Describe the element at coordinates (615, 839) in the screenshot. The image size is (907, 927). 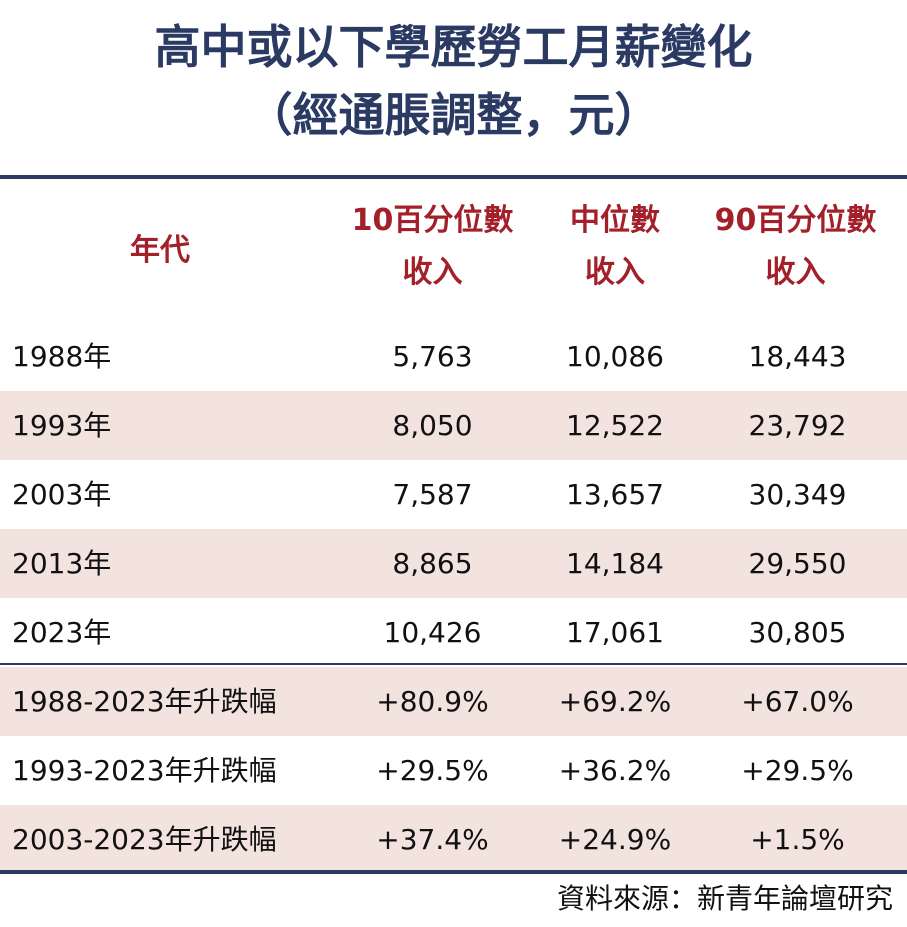
I see `cell-median: +24.9%` at that location.